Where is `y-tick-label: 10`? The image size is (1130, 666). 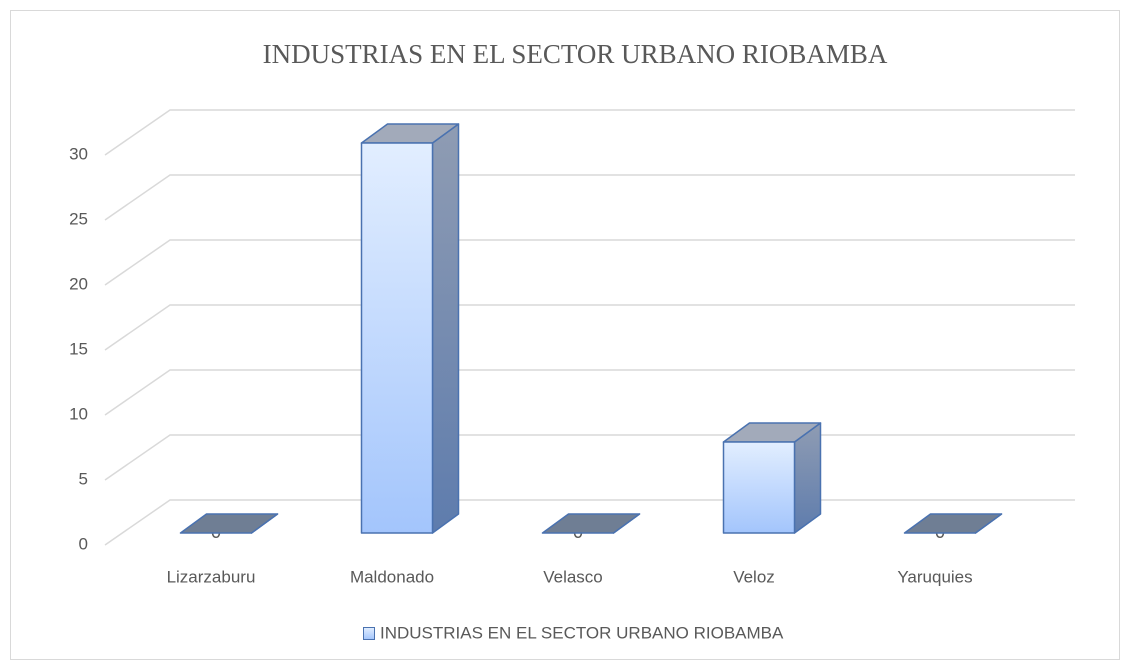 y-tick-label: 10 is located at coordinates (78, 413).